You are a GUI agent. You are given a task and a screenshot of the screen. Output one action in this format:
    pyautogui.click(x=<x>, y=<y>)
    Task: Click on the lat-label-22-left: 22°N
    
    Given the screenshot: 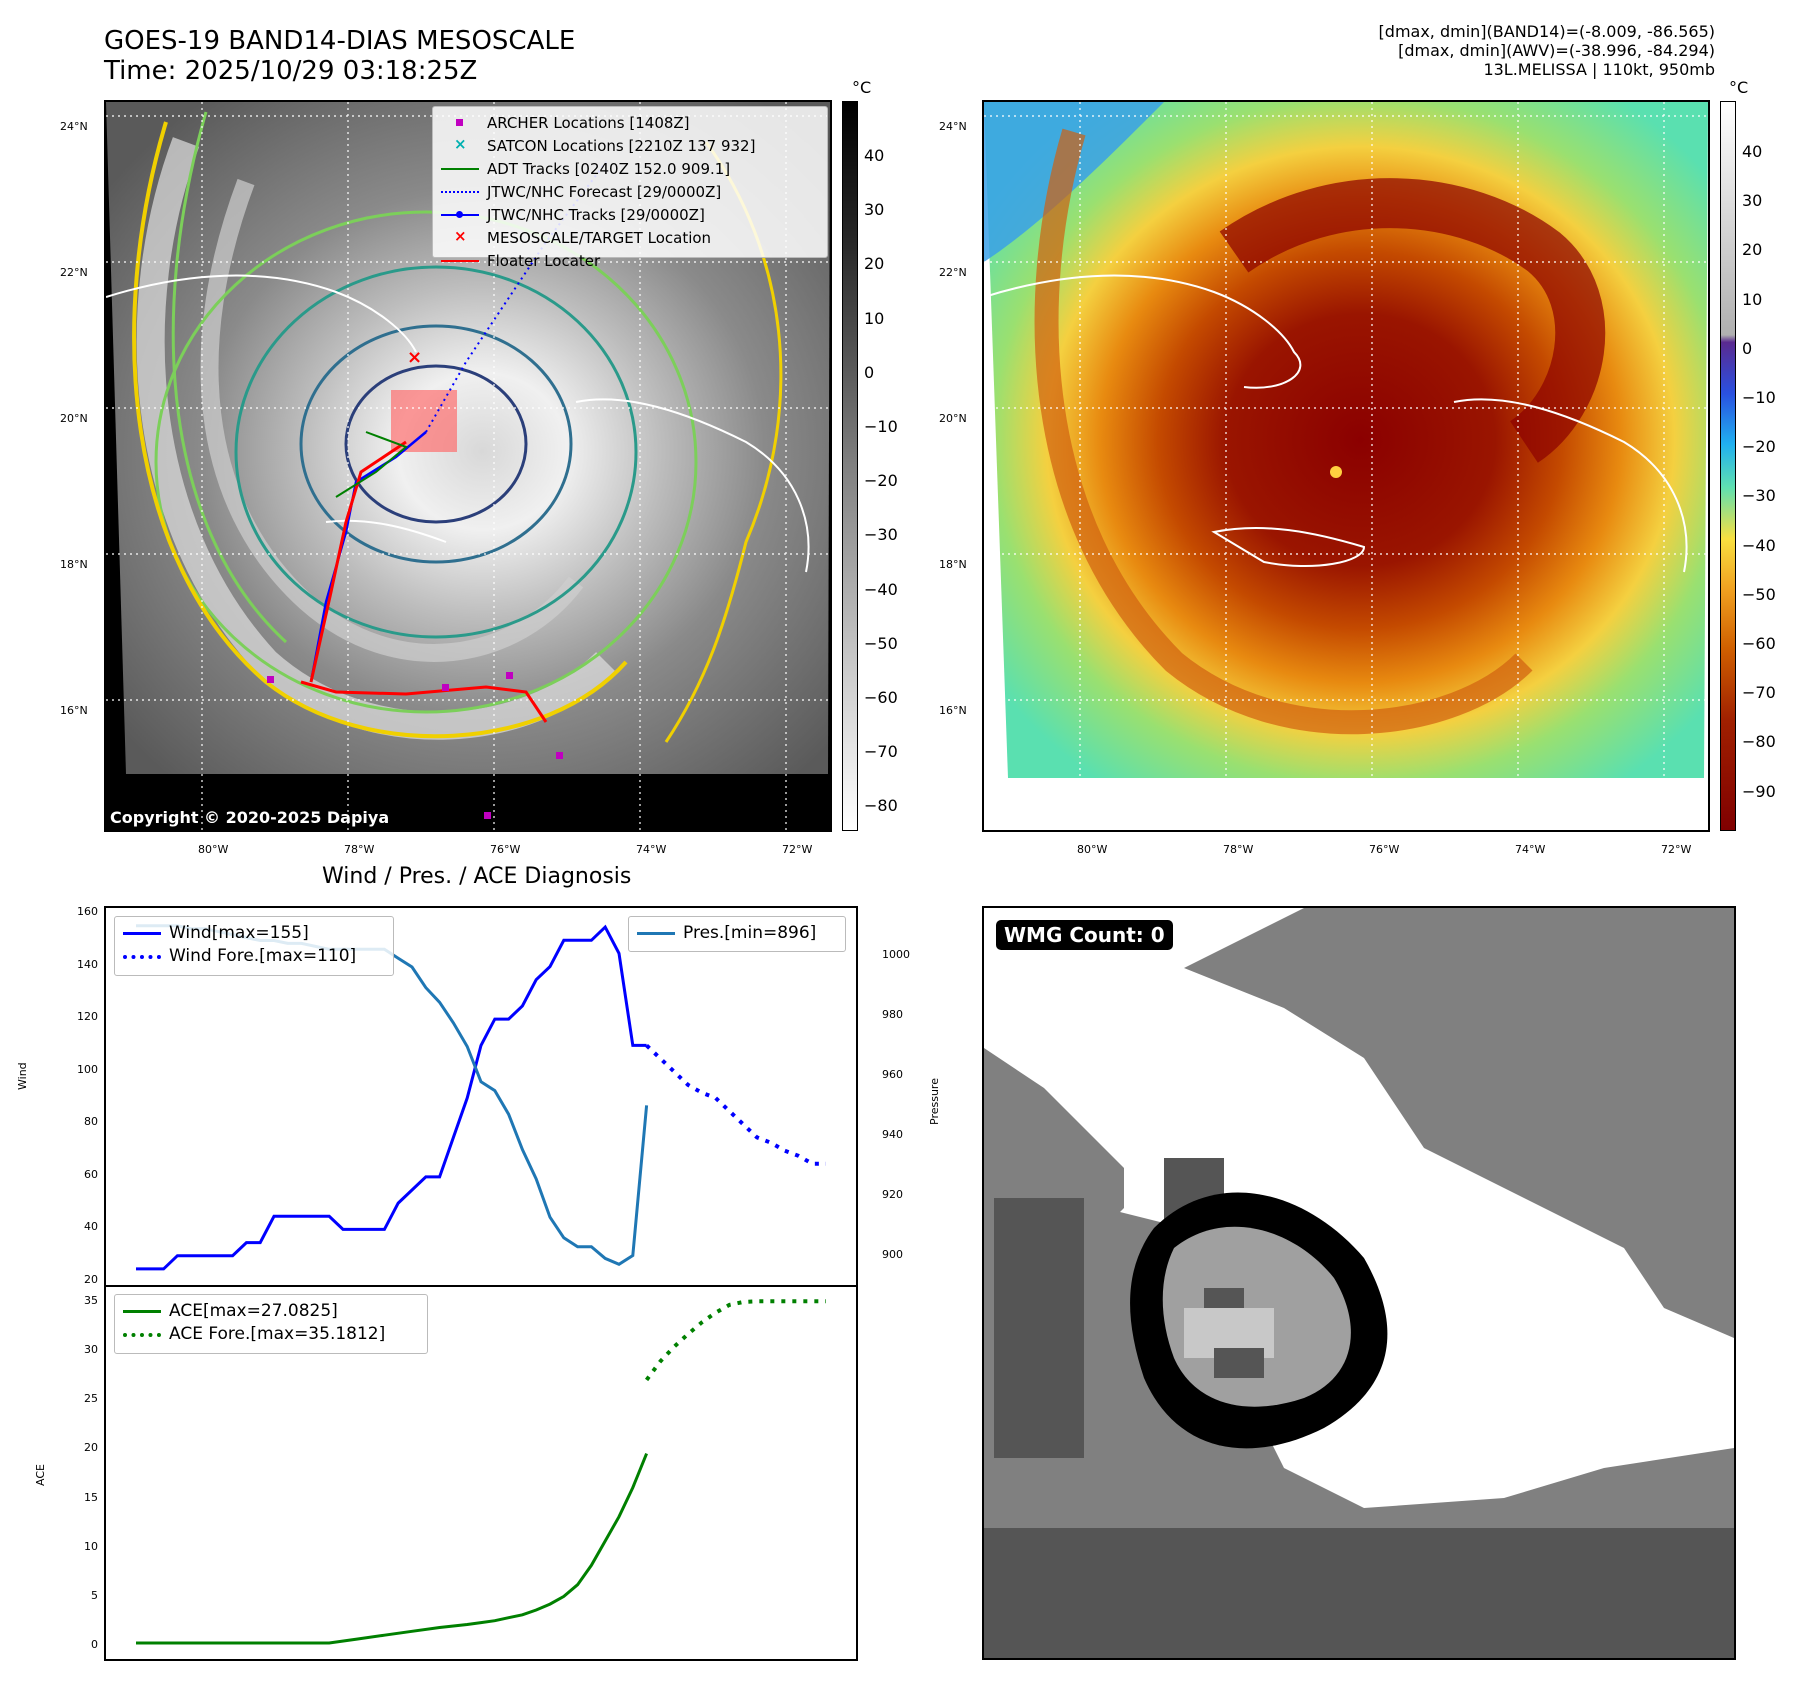 What is the action you would take?
    pyautogui.click(x=74, y=272)
    